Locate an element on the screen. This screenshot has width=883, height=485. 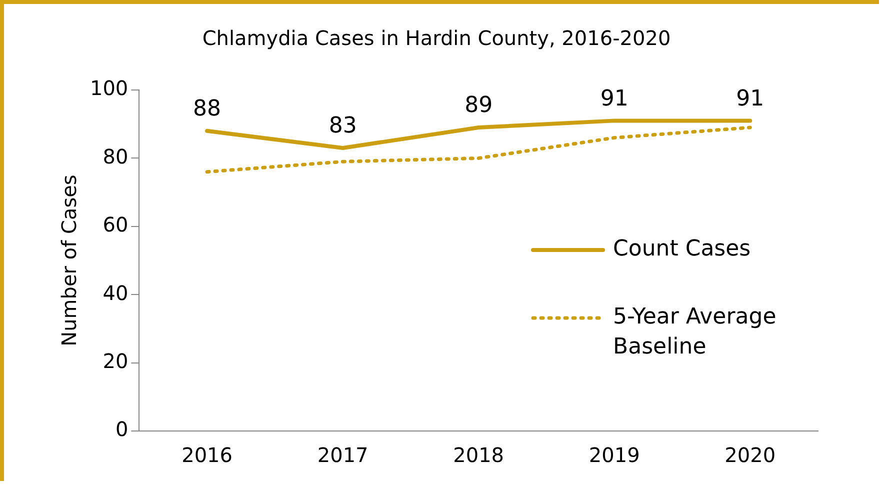
y-tick-label: 20 is located at coordinates (115, 361).